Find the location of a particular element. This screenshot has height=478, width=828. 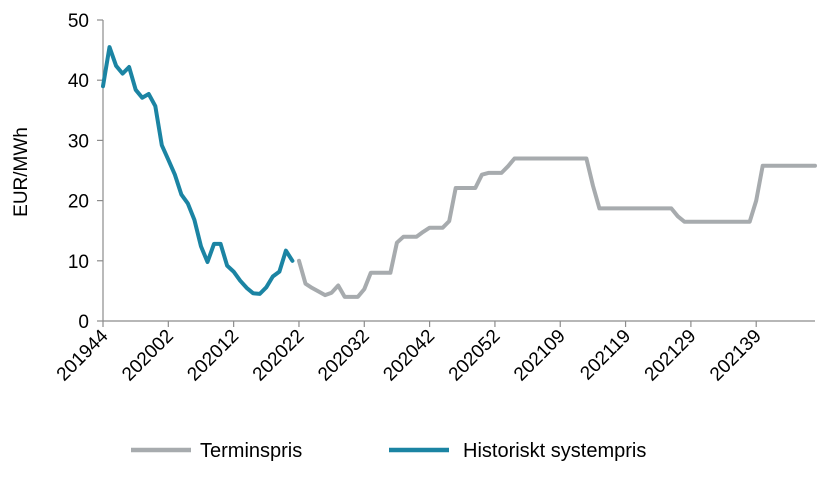

y-tick-label: 10 is located at coordinates (78, 262).